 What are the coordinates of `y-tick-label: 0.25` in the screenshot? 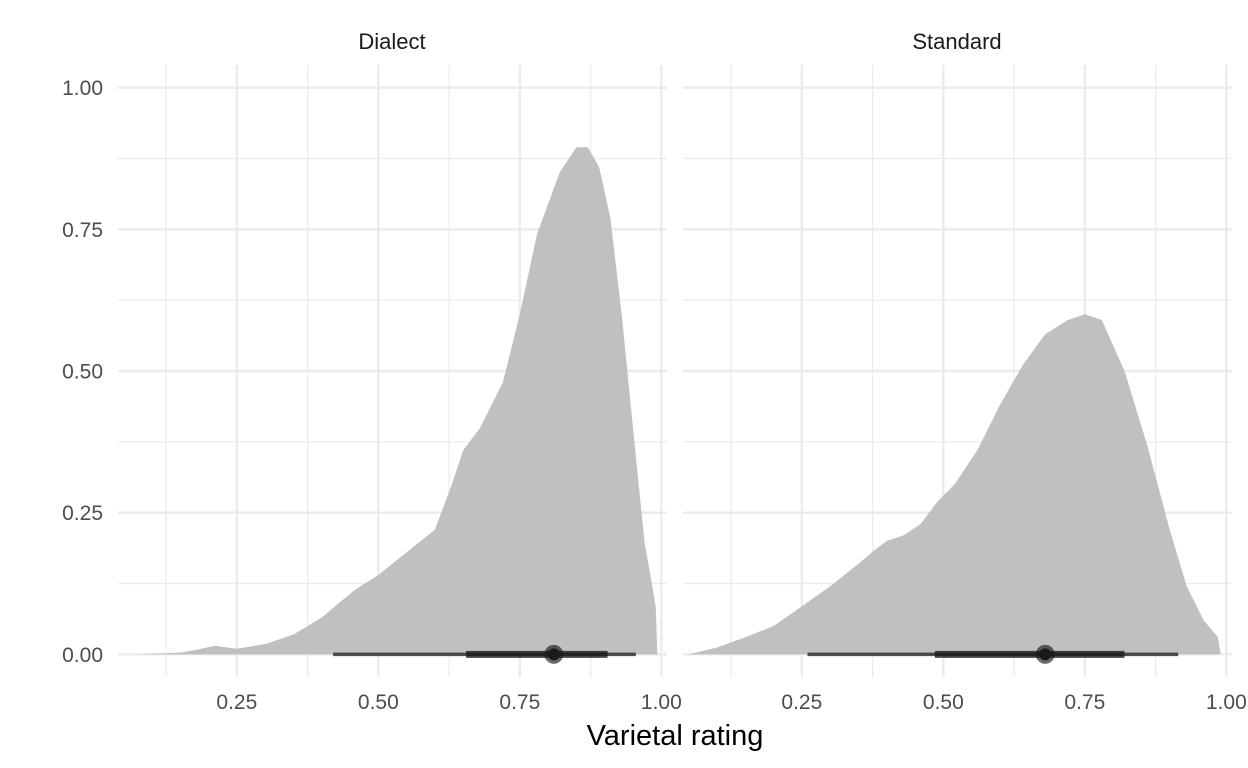 It's located at (82, 513).